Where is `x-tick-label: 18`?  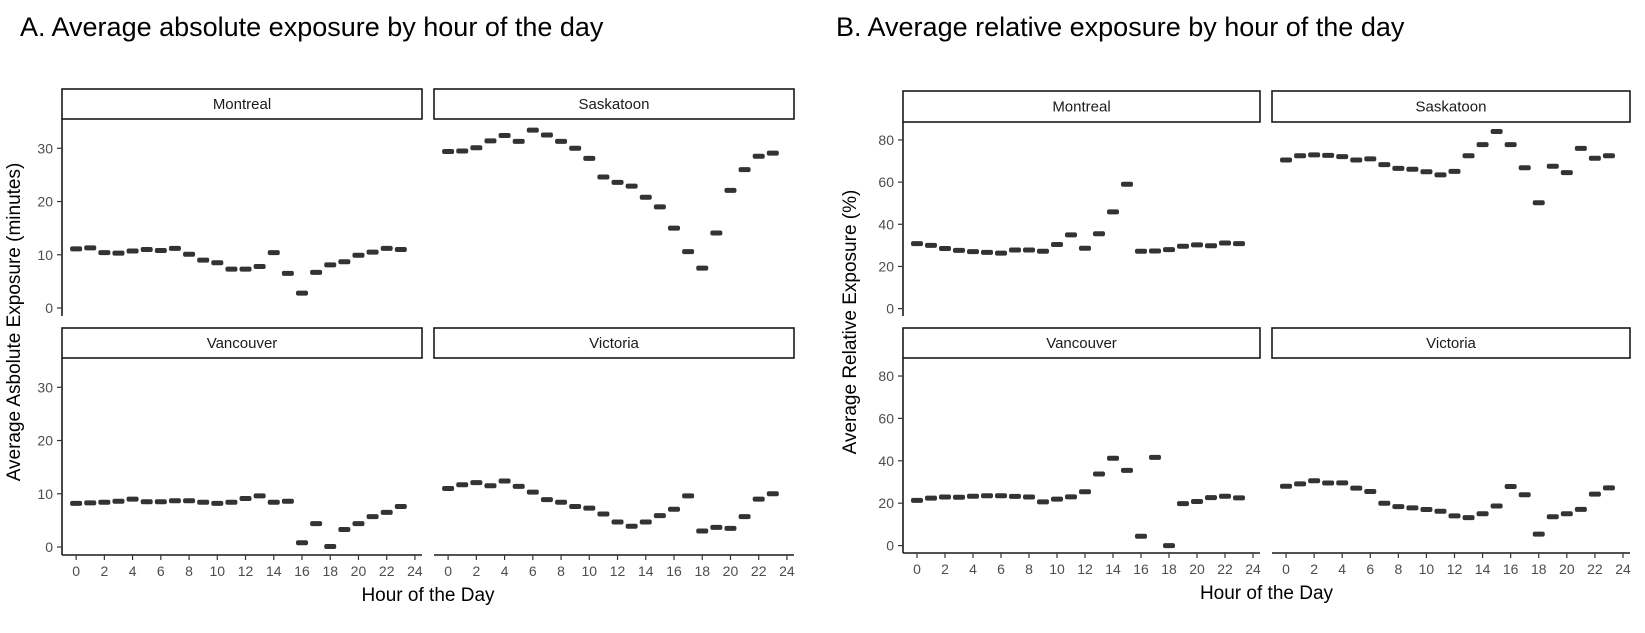
x-tick-label: 18 is located at coordinates (1169, 569).